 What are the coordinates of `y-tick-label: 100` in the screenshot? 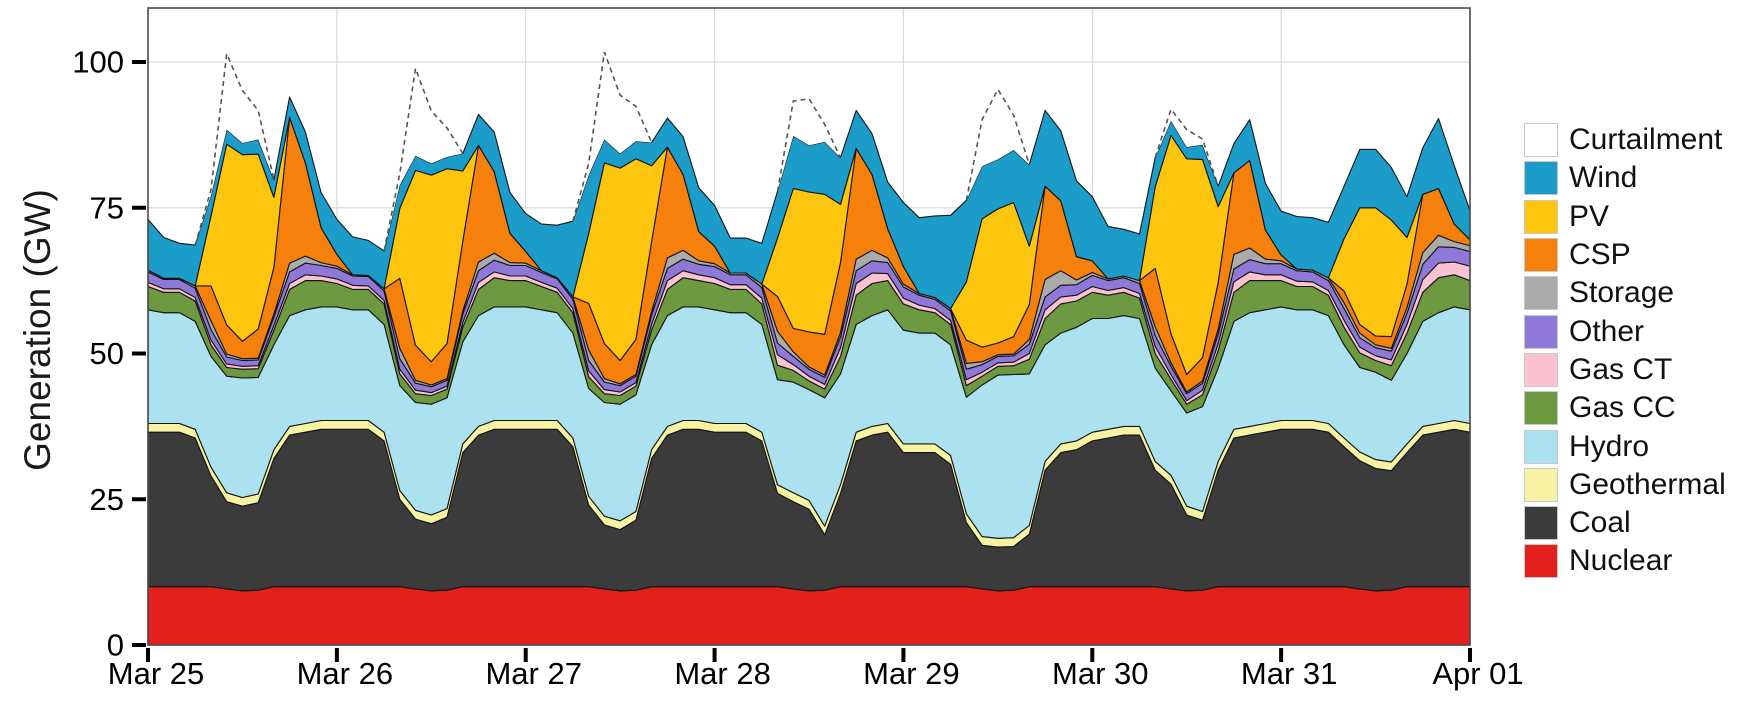 It's located at (98, 62).